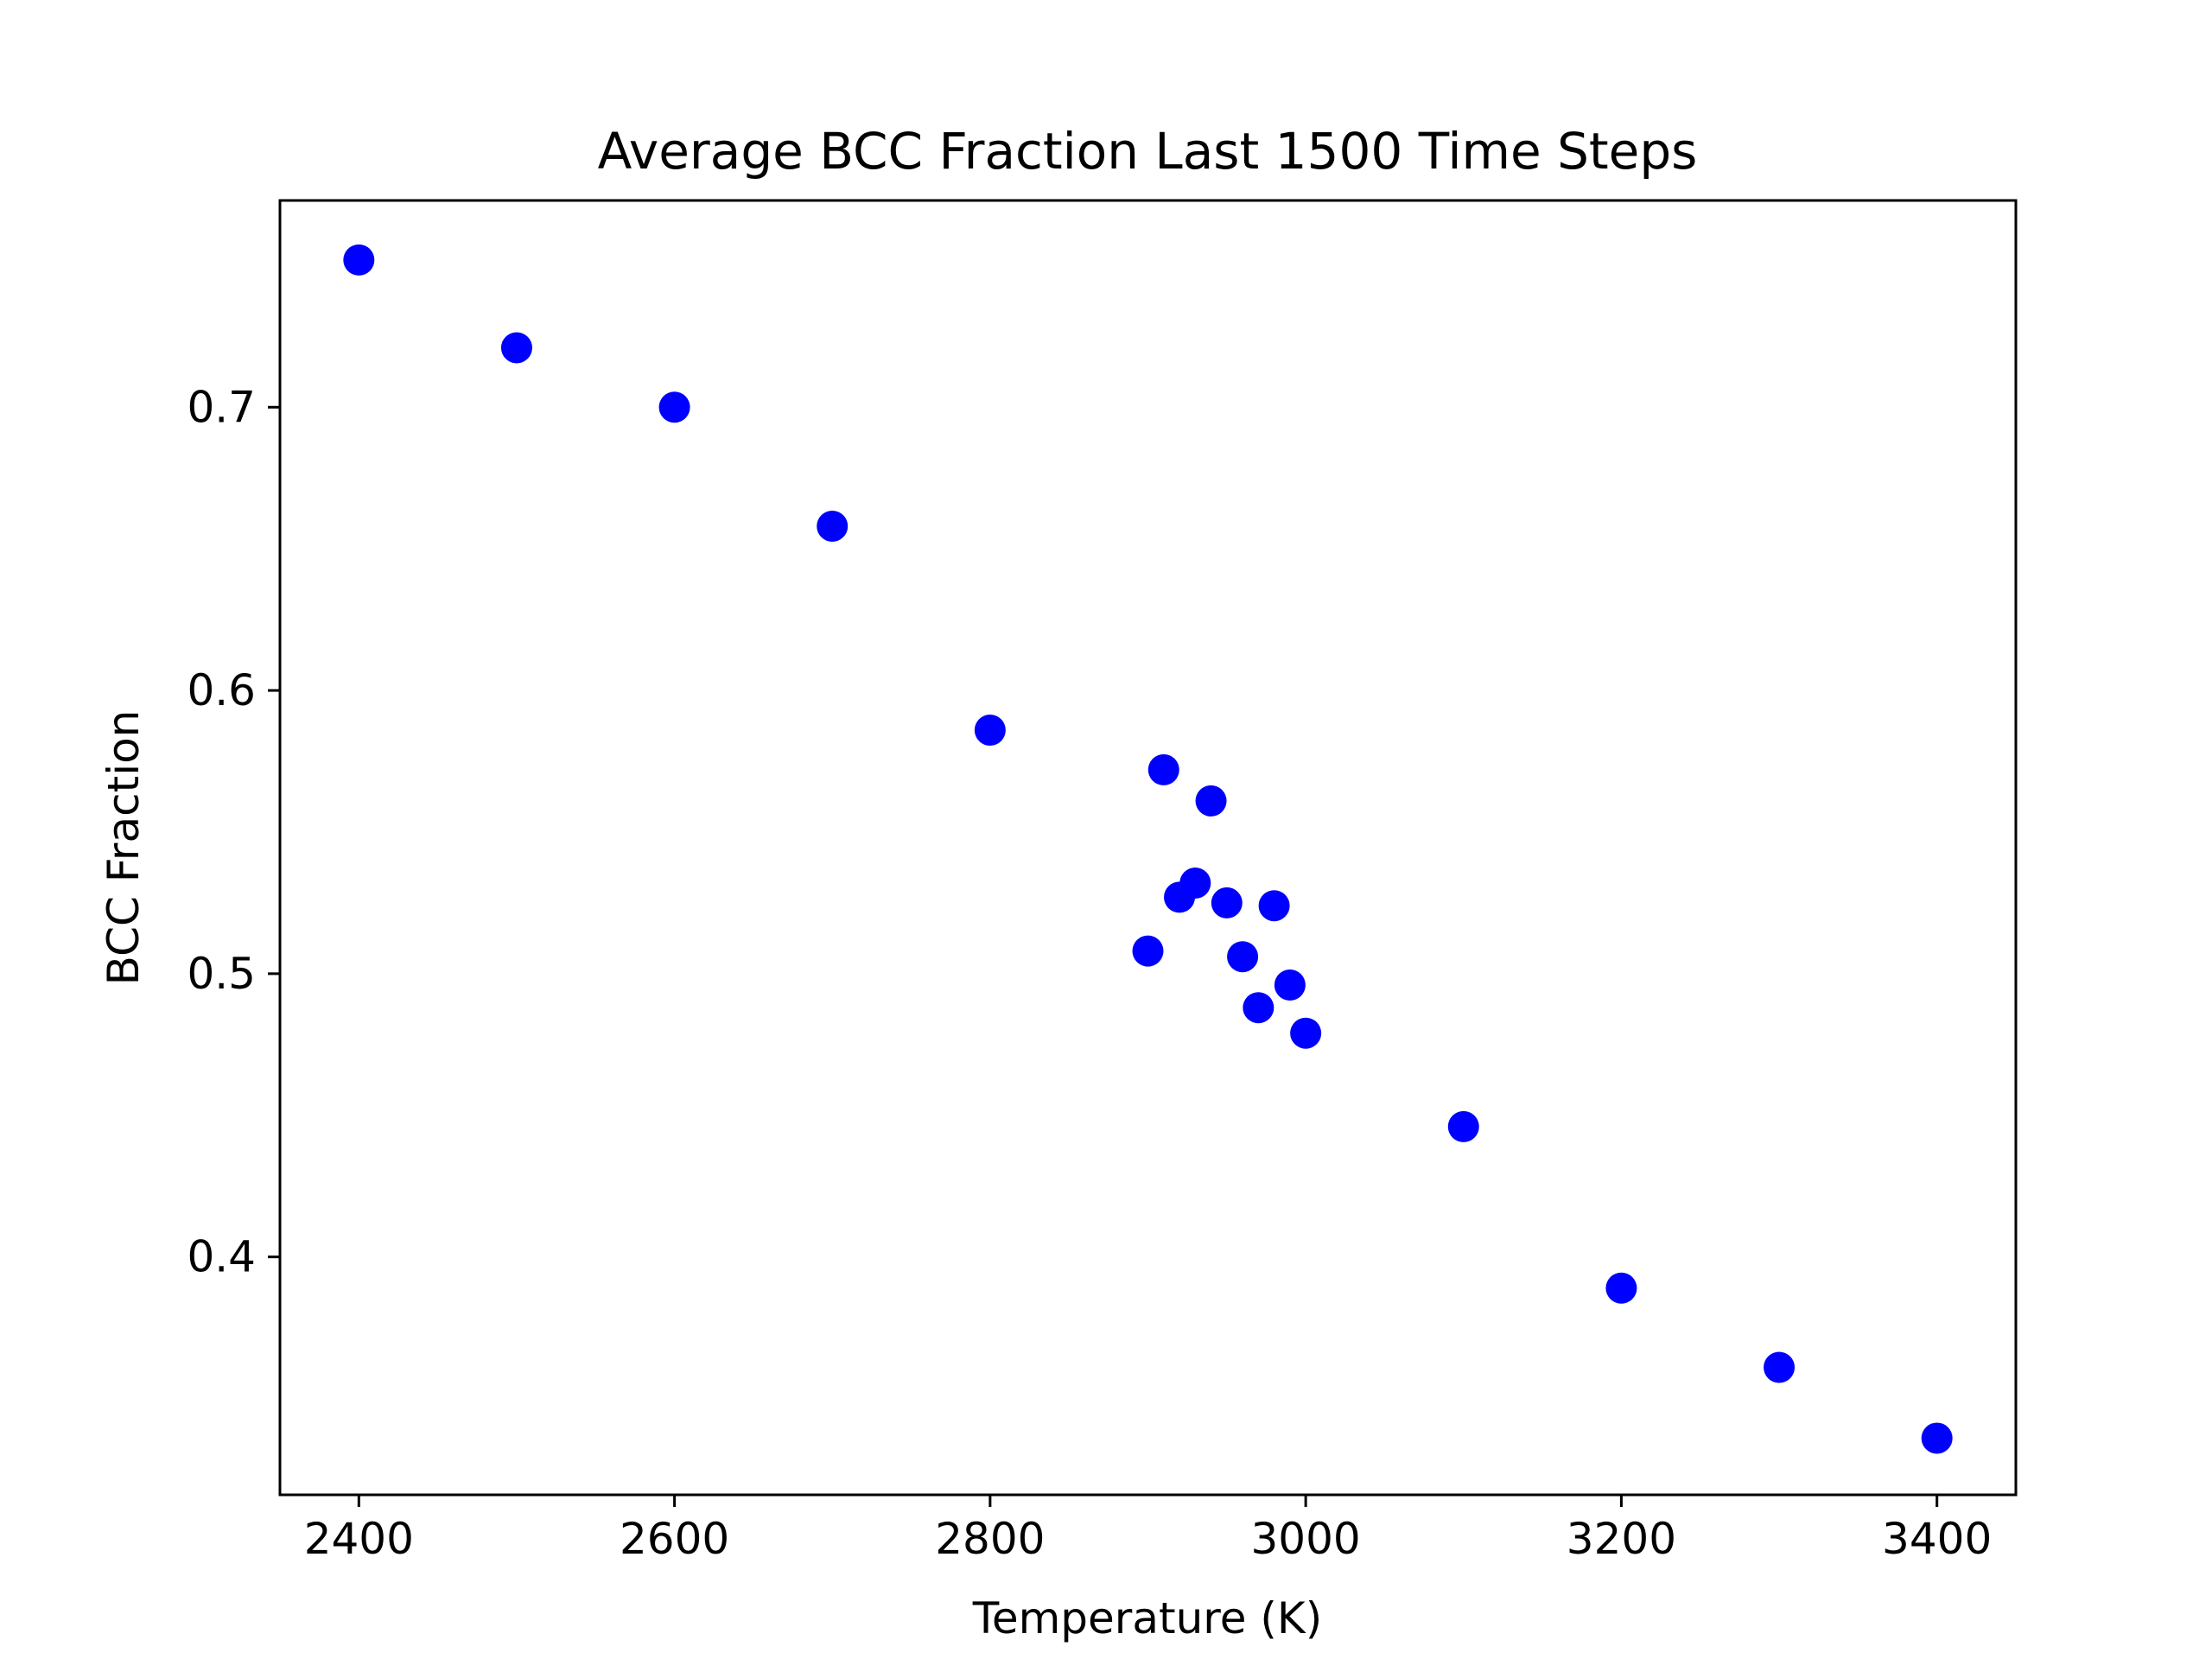 This screenshot has height=1659, width=2212. What do you see at coordinates (1937, 1539) in the screenshot?
I see `x-tick-label: 3400` at bounding box center [1937, 1539].